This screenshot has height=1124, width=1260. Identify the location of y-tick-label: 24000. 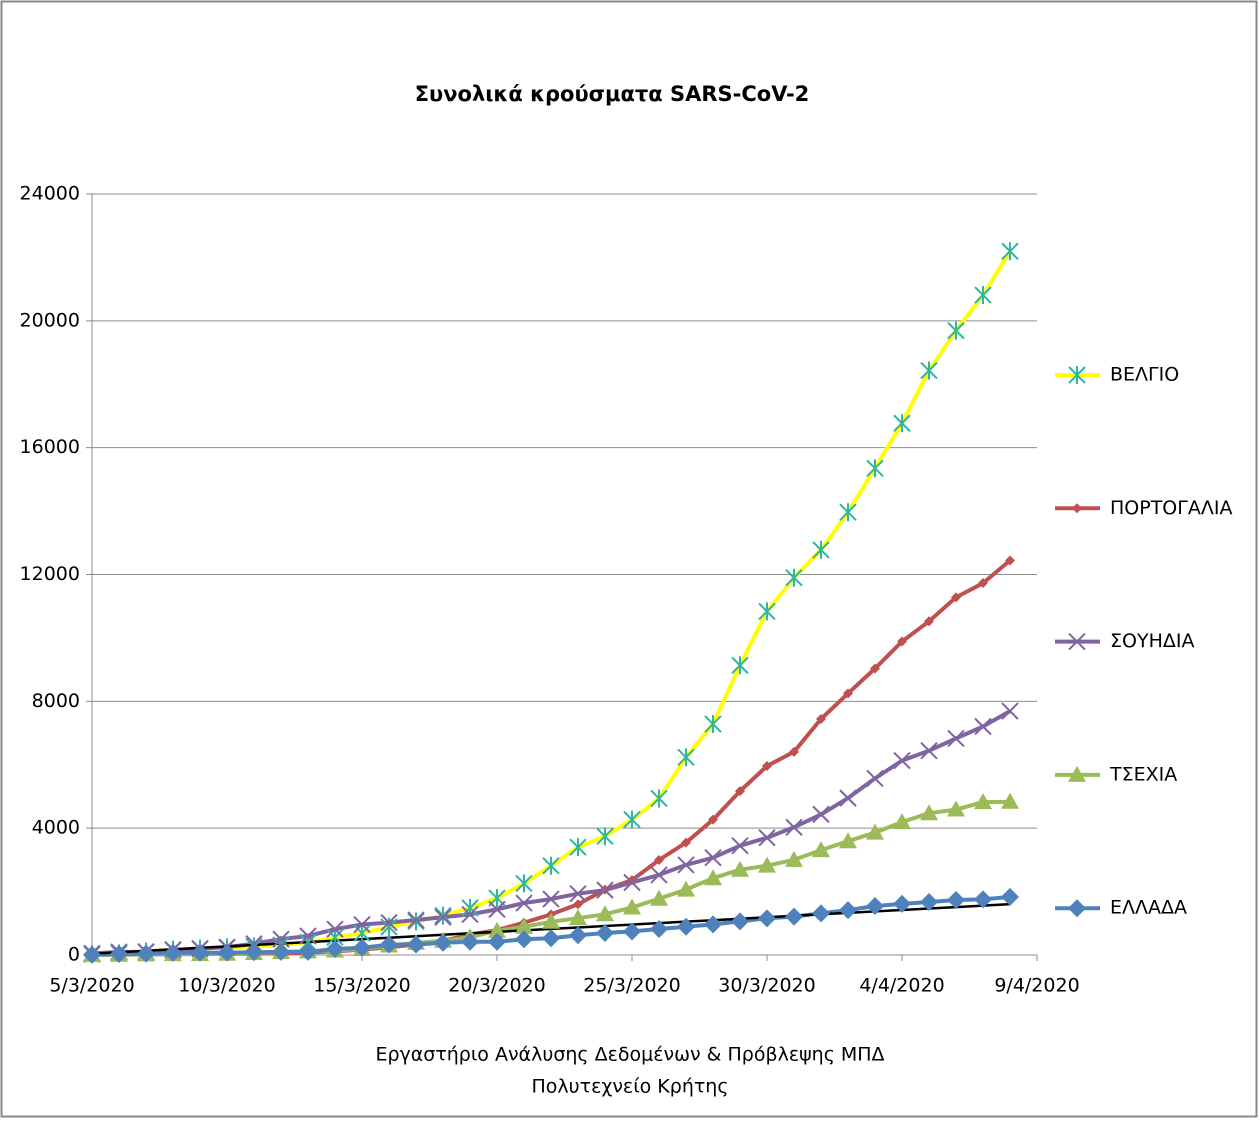
(50, 194).